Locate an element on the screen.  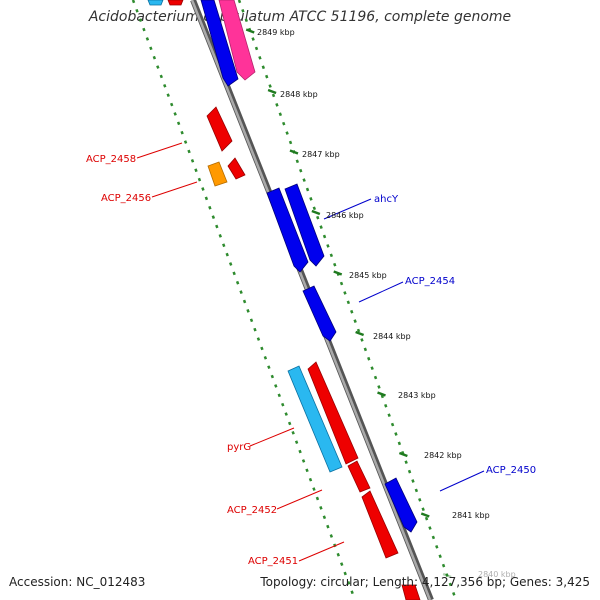
tick-label: 2849 kbp is located at coordinates (276, 32).